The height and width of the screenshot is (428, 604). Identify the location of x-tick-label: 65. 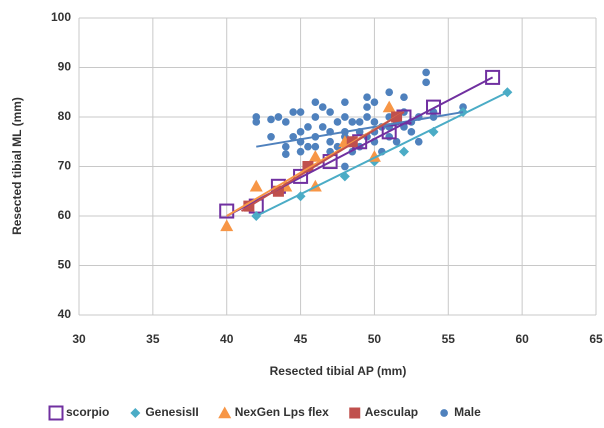
(596, 339).